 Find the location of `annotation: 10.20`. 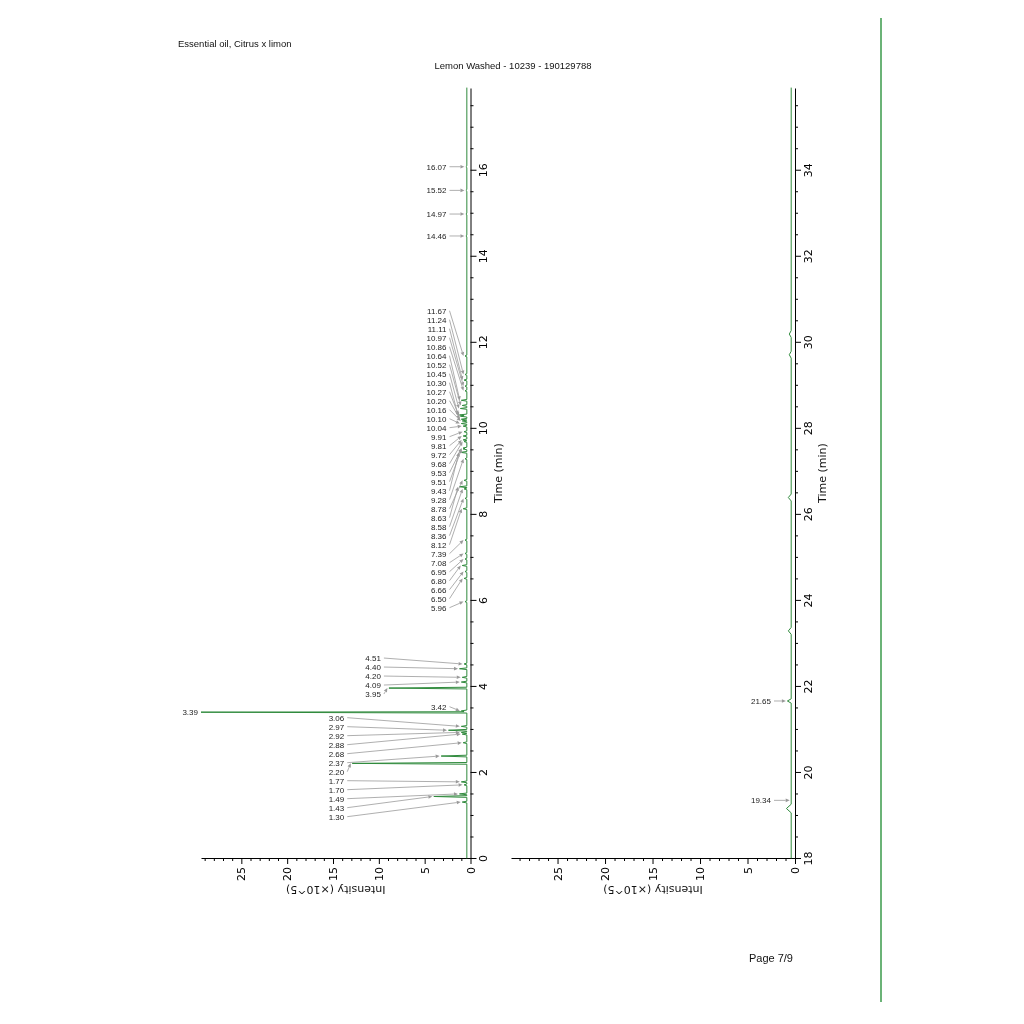

annotation: 10.20 is located at coordinates (437, 401).